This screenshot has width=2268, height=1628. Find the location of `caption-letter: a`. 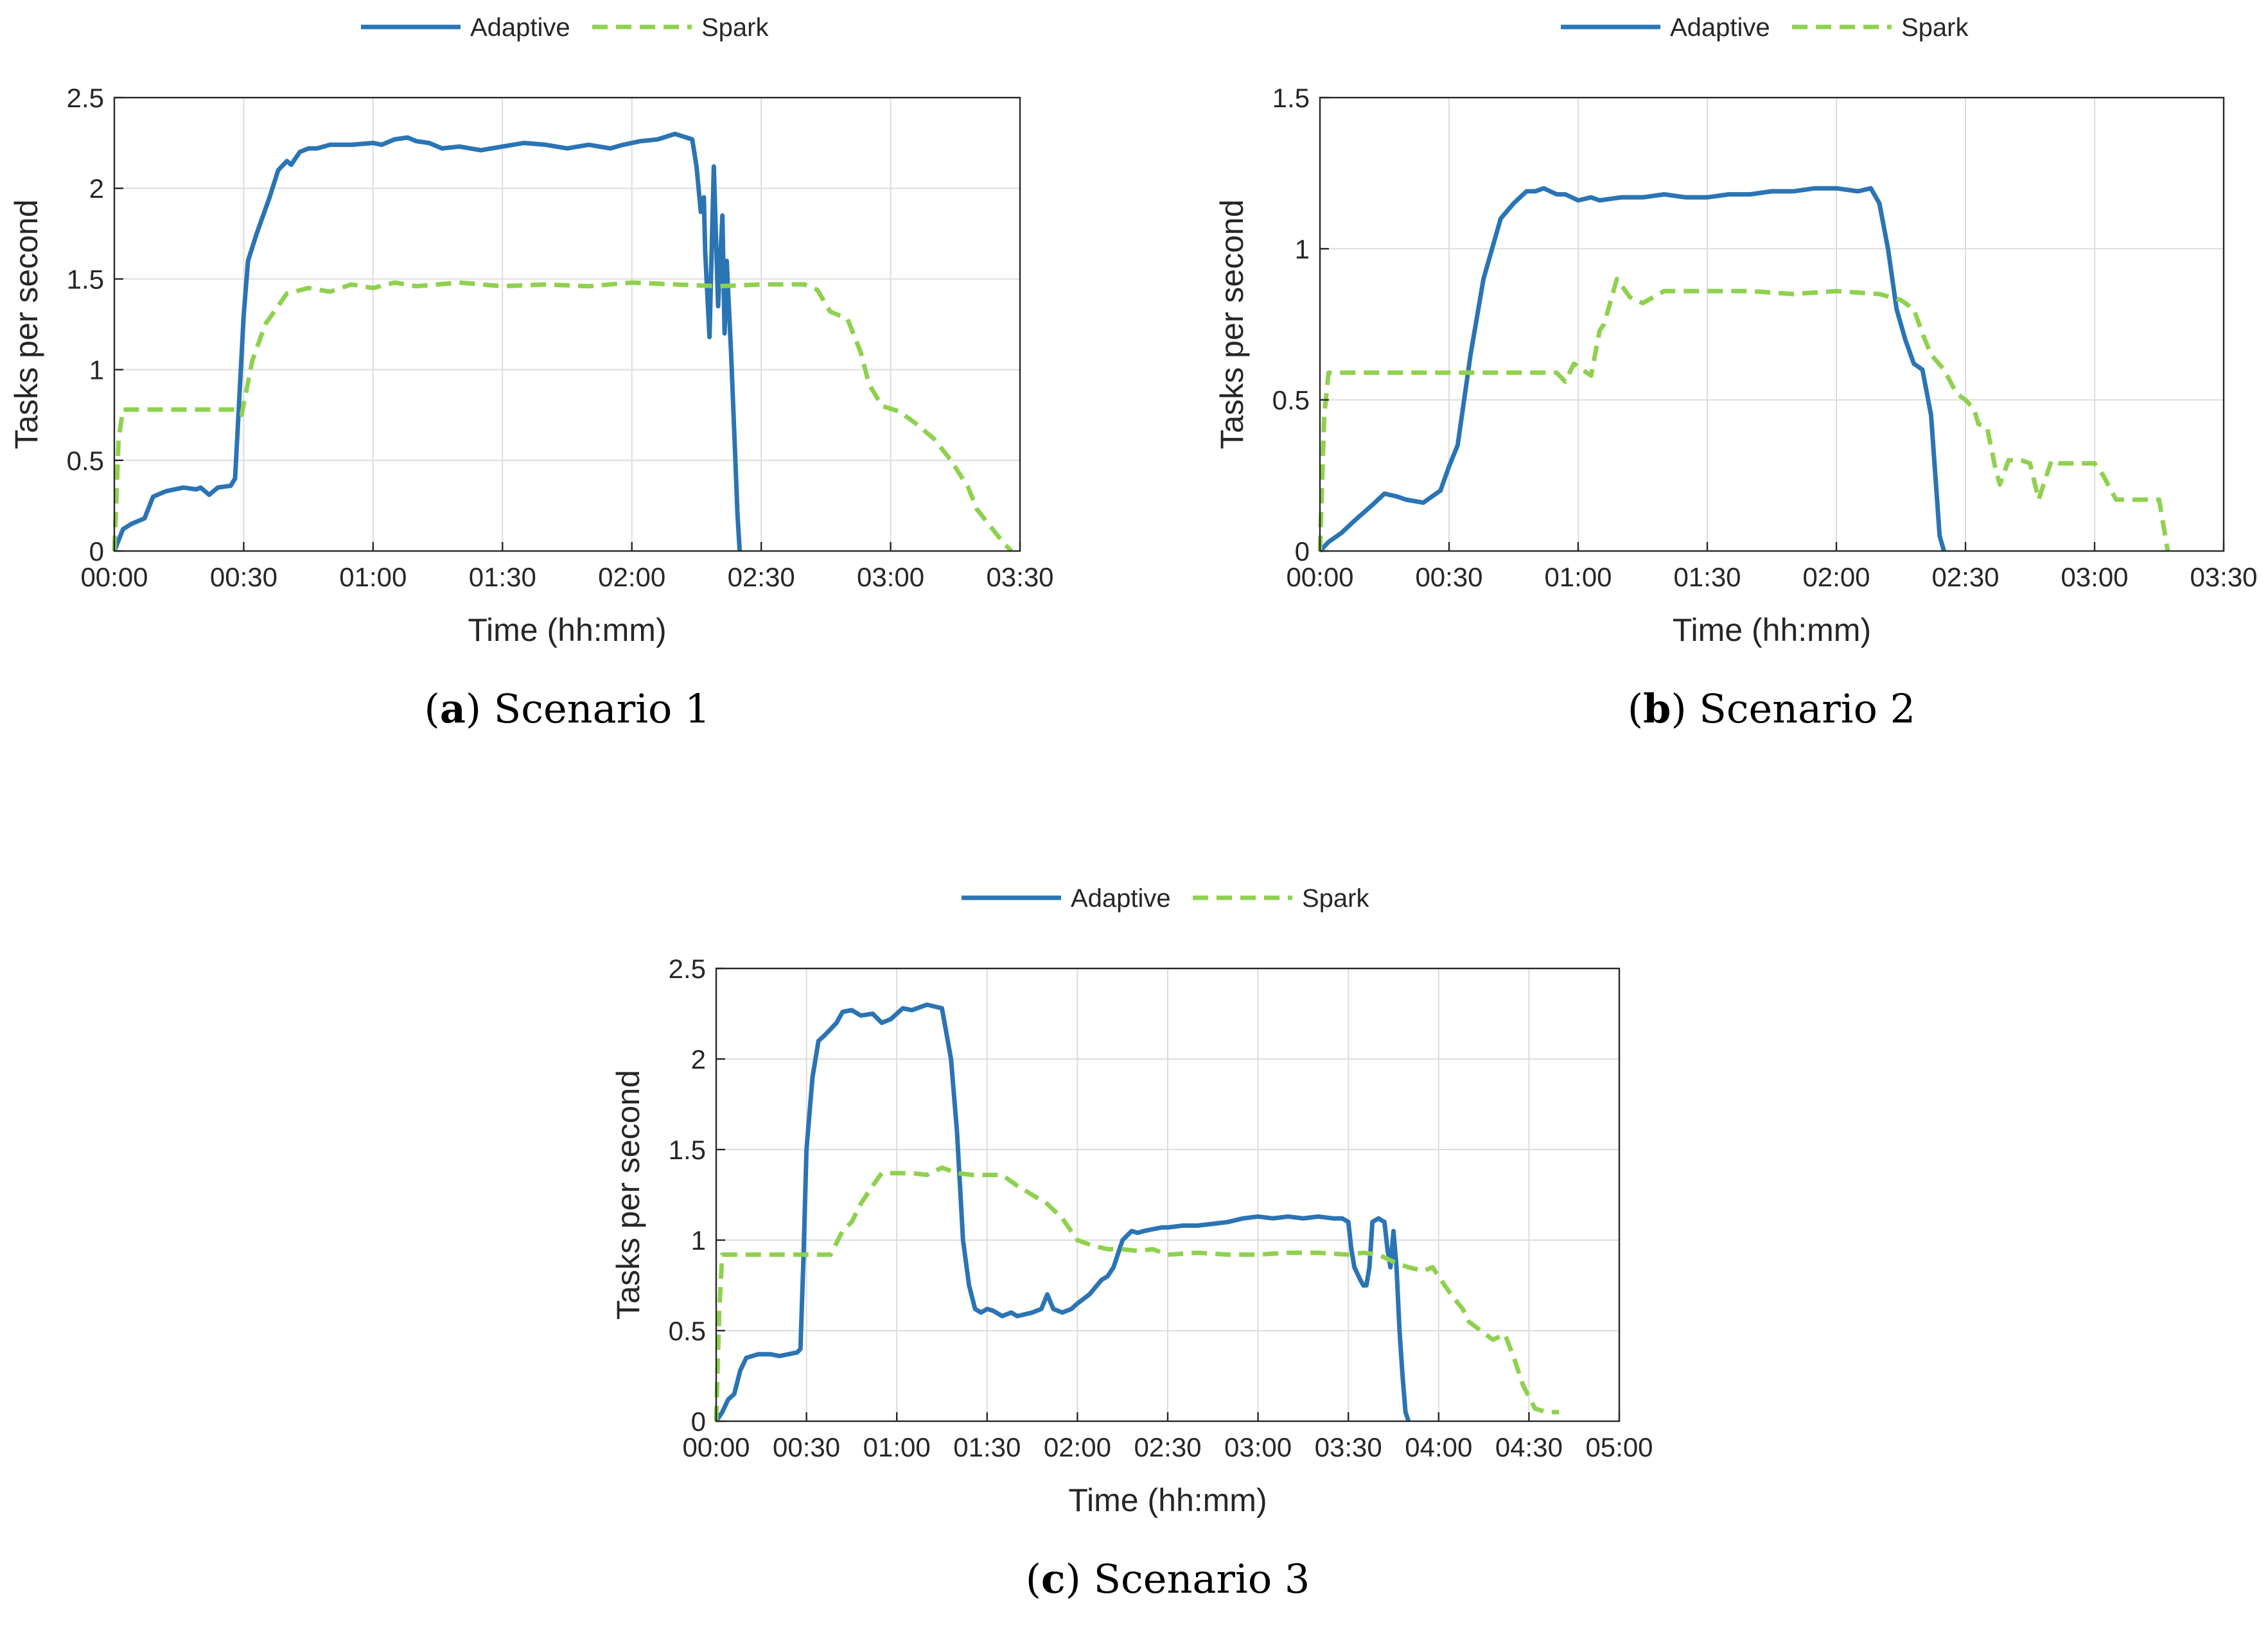

caption-letter: a is located at coordinates (453, 708).